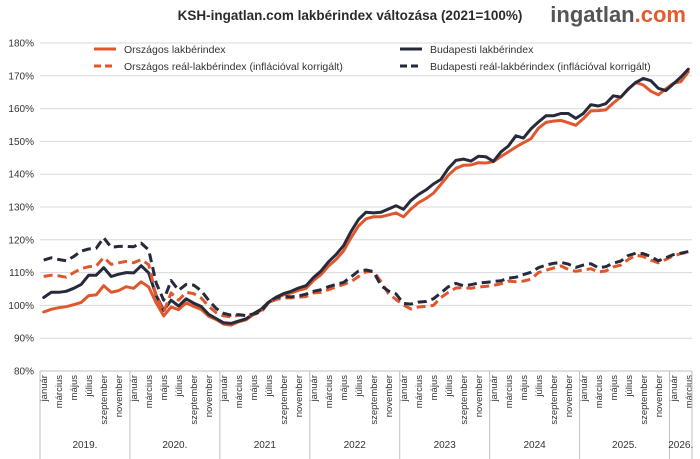 Image resolution: width=700 pixels, height=459 pixels. What do you see at coordinates (482, 50) in the screenshot?
I see `legend-label: Budapesti lakbérindex` at bounding box center [482, 50].